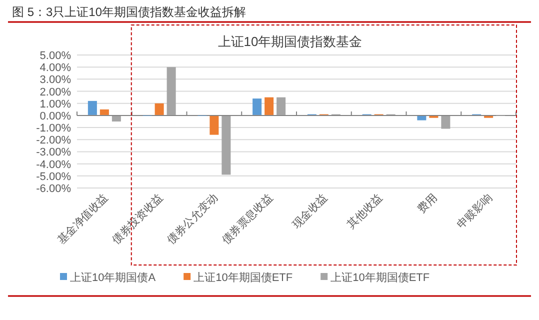  Describe the element at coordinates (310, 212) in the screenshot. I see `x-tick-label: 现金收益` at that location.